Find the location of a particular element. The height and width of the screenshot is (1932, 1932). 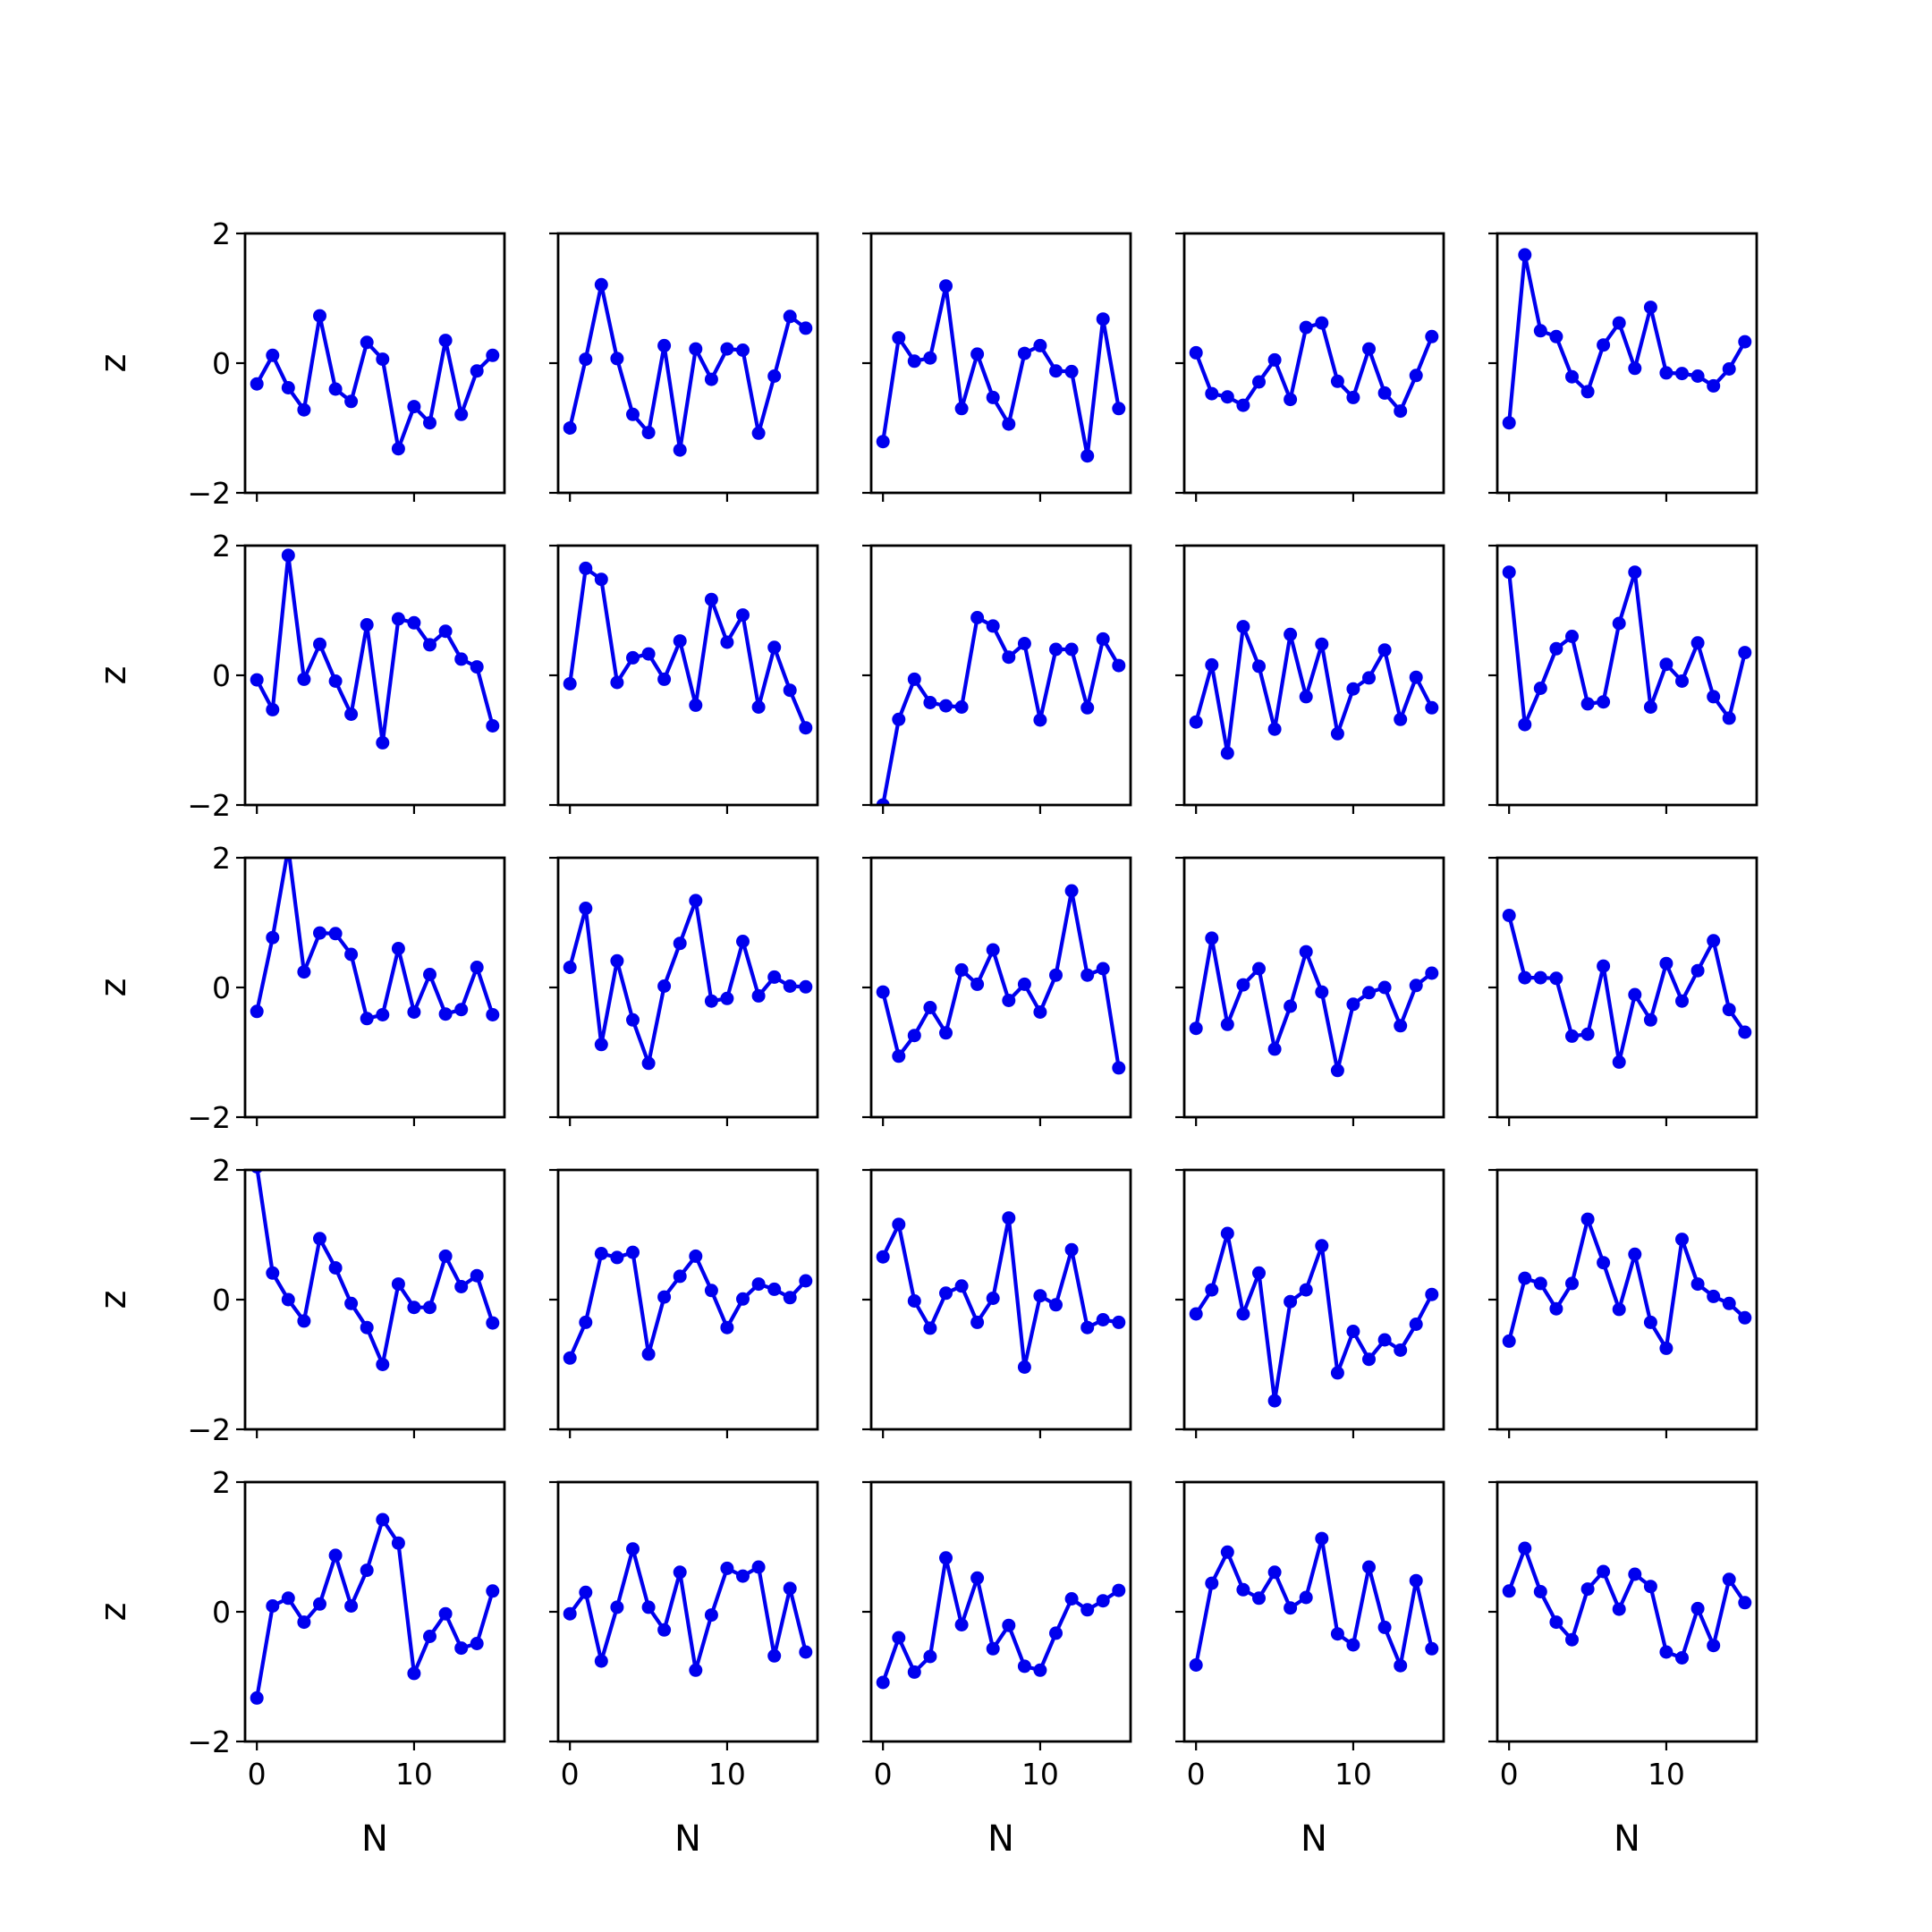

y-tick-label: −2 is located at coordinates (209, 1117).